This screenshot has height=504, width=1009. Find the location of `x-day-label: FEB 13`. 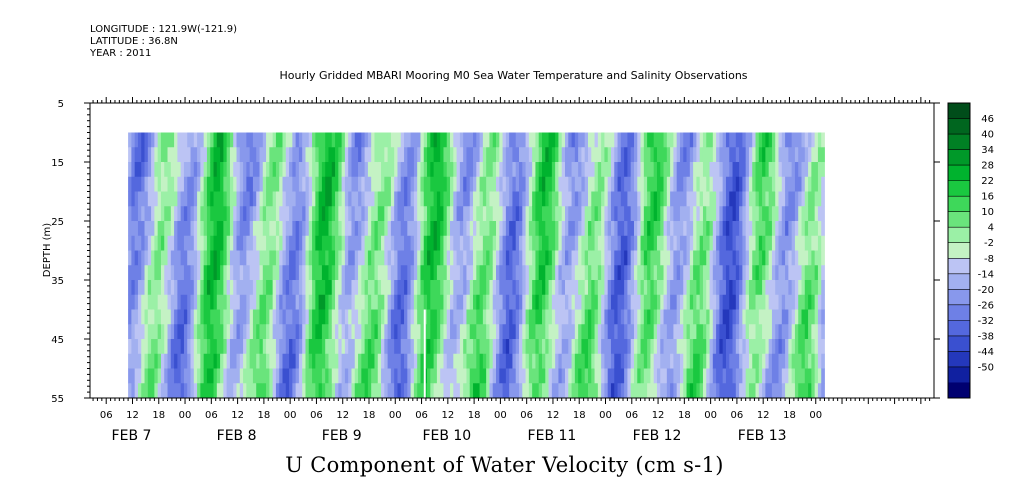

x-day-label: FEB 13 is located at coordinates (762, 436).